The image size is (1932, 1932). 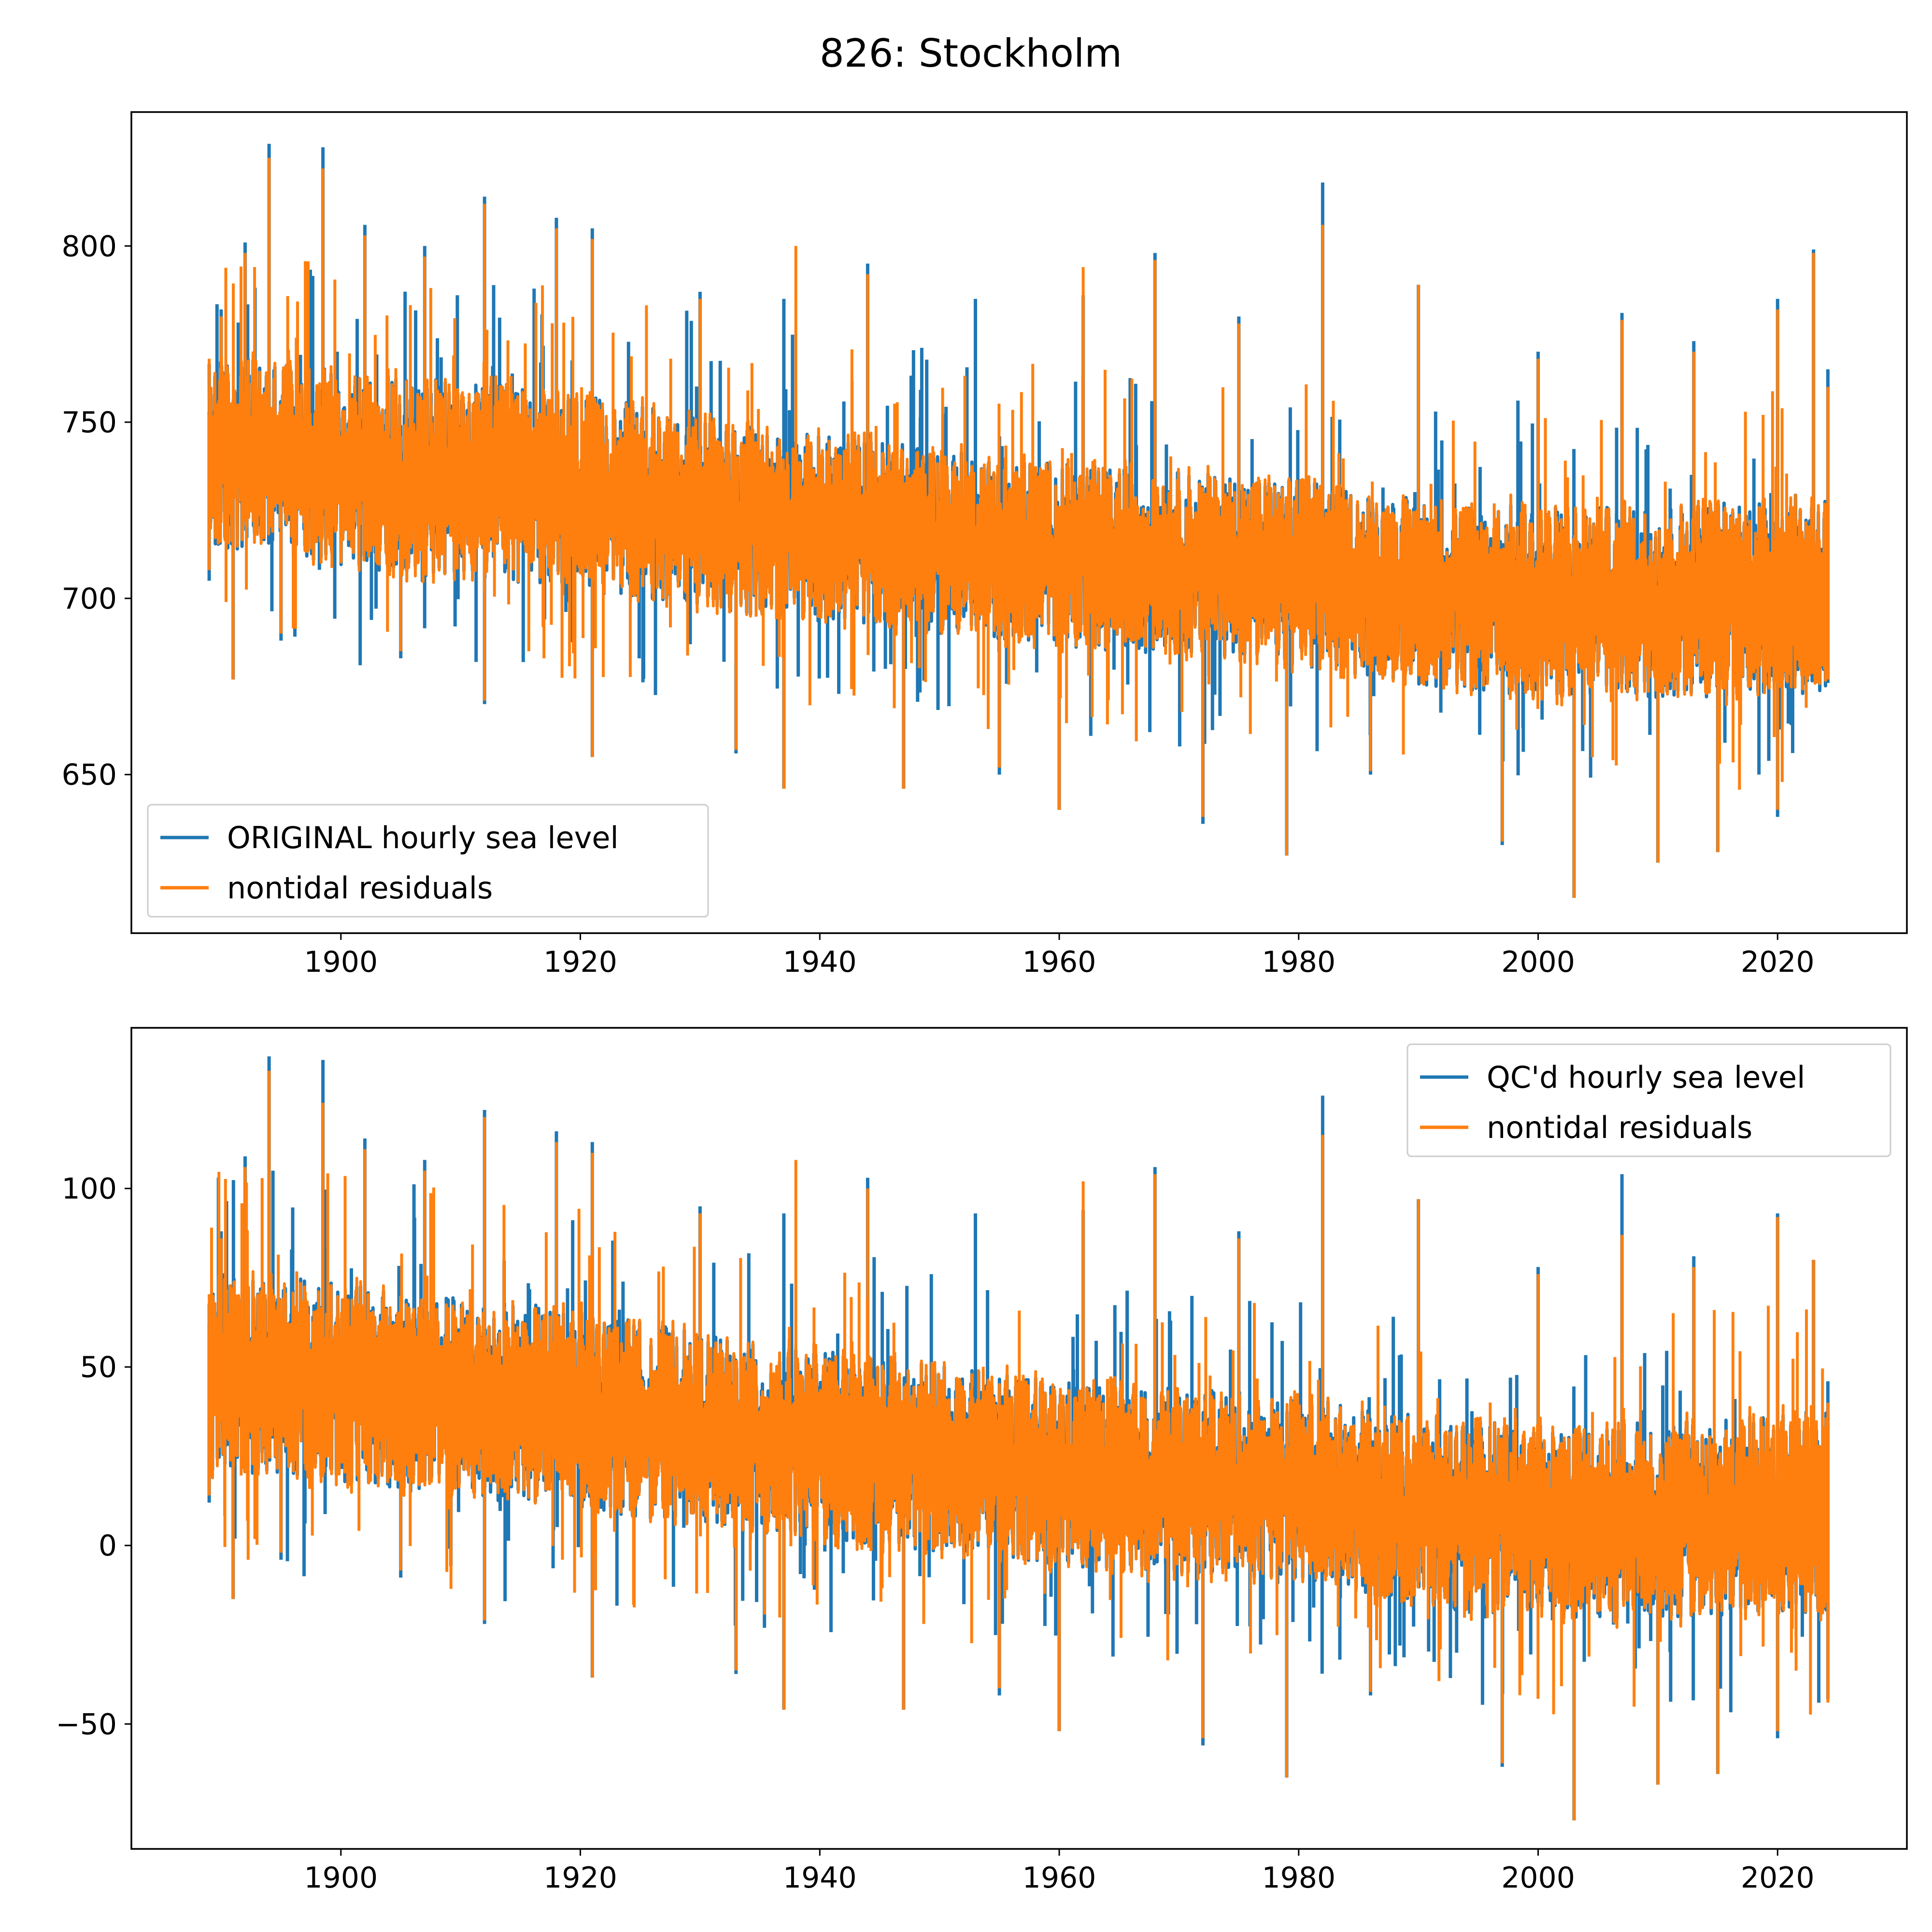 What do you see at coordinates (89, 423) in the screenshot?
I see `y-tick-label: 750` at bounding box center [89, 423].